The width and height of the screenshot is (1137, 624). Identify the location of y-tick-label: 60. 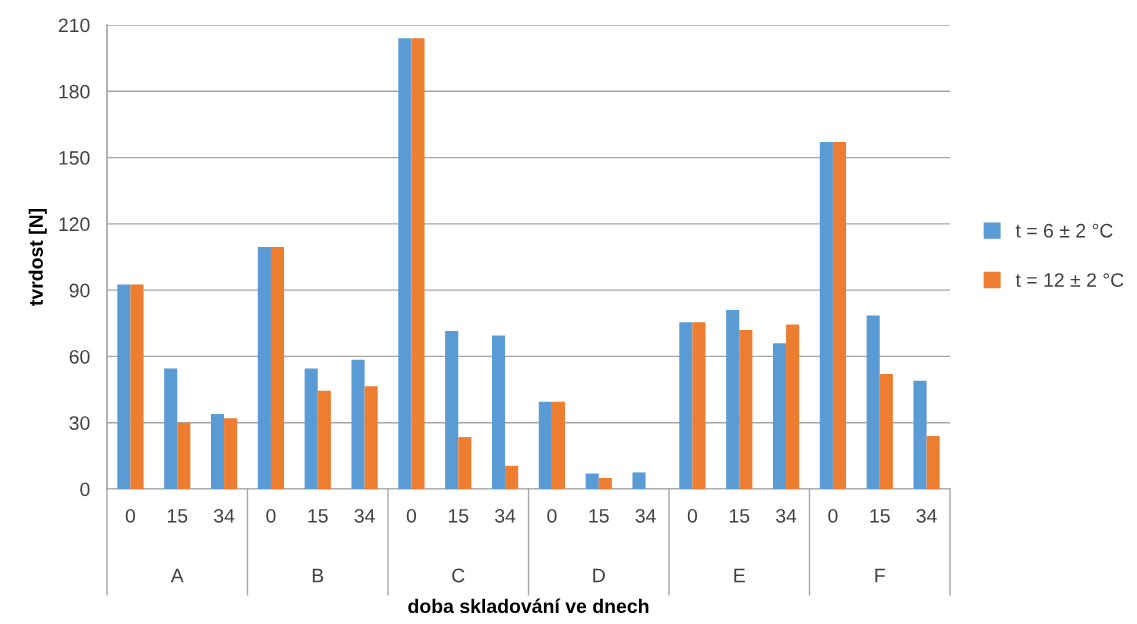
(79, 356).